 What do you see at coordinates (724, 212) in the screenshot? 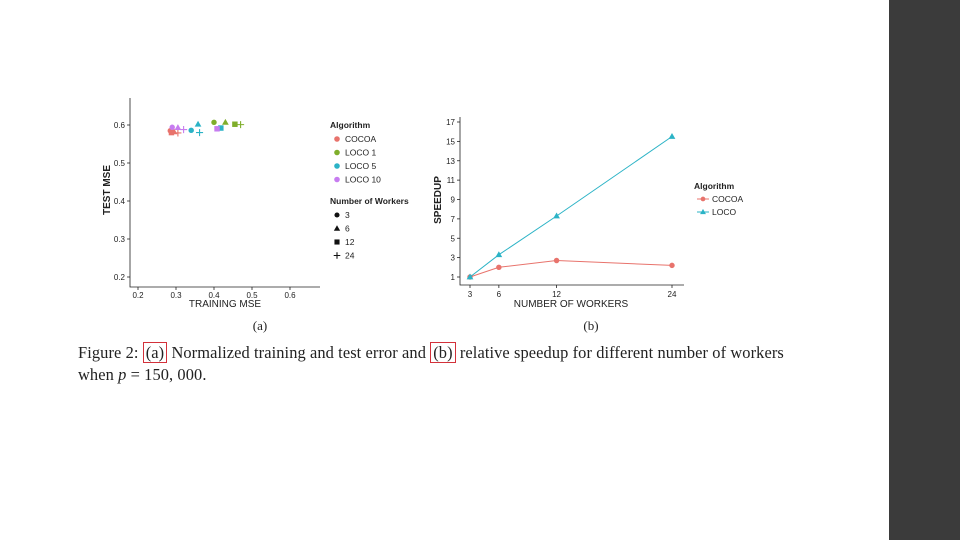
I see `chart-b-legend-label: LOCO` at bounding box center [724, 212].